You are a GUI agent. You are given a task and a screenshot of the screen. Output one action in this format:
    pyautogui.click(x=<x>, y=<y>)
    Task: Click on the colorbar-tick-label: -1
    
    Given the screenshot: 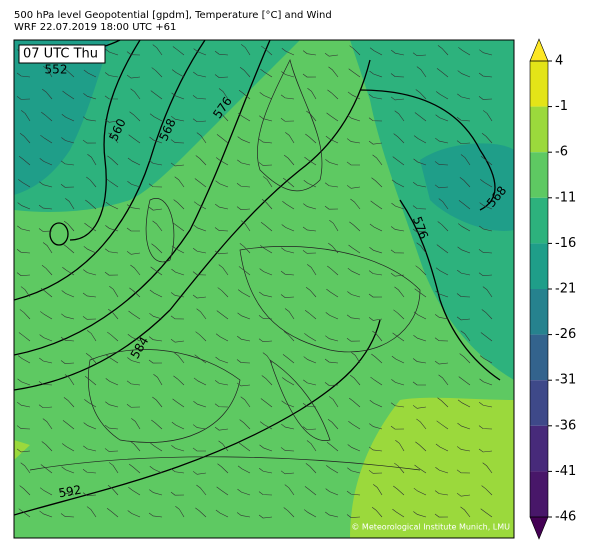 What is the action you would take?
    pyautogui.click(x=561, y=106)
    